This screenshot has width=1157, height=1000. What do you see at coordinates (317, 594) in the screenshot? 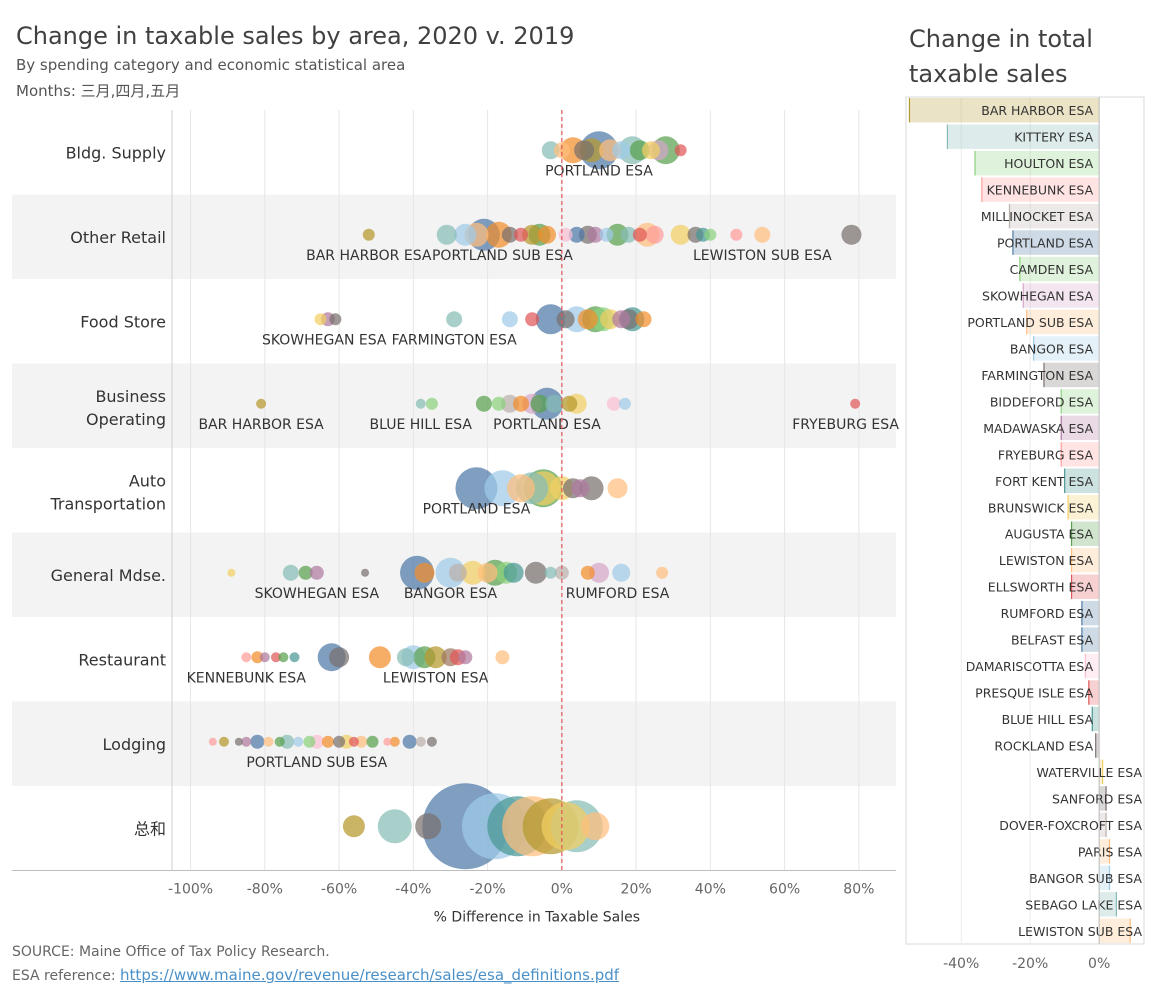
I see `bubble-label: SKOWHEGAN ESA` at bounding box center [317, 594].